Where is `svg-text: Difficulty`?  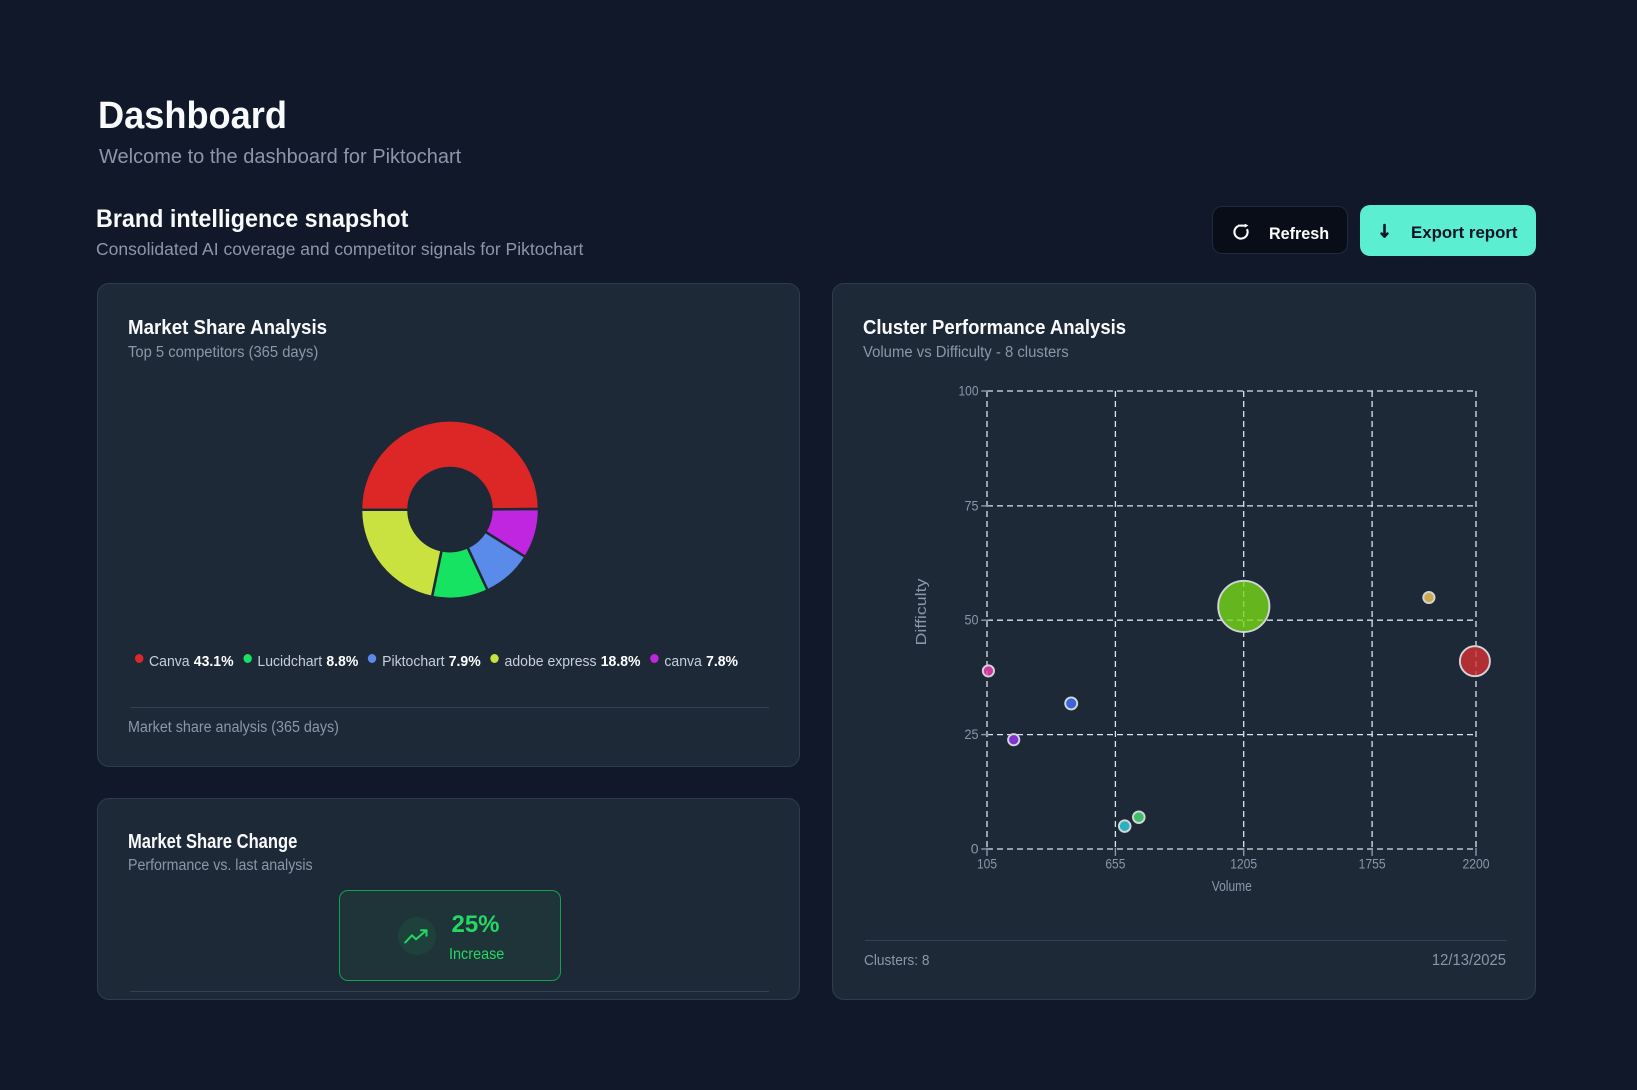
svg-text: Difficulty is located at coordinates (922, 612).